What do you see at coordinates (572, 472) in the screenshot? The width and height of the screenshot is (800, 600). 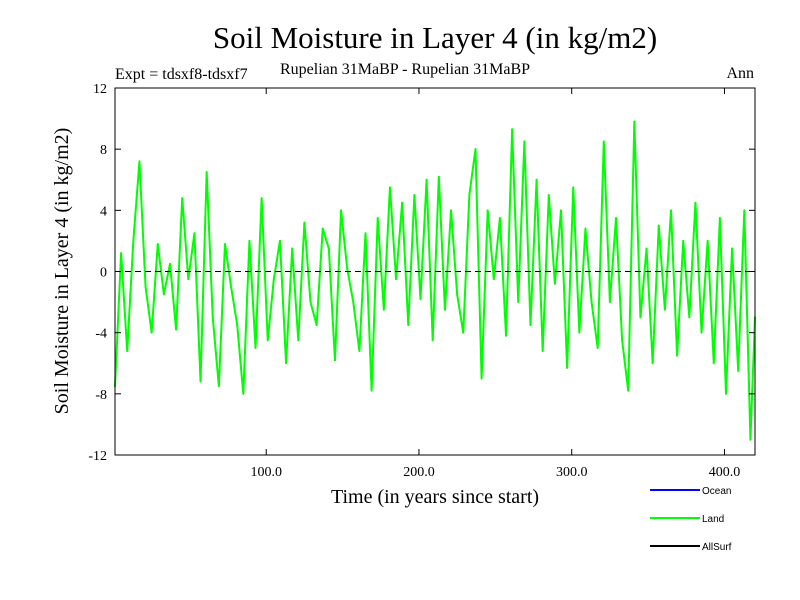 I see `x-tick-label: 300.0` at bounding box center [572, 472].